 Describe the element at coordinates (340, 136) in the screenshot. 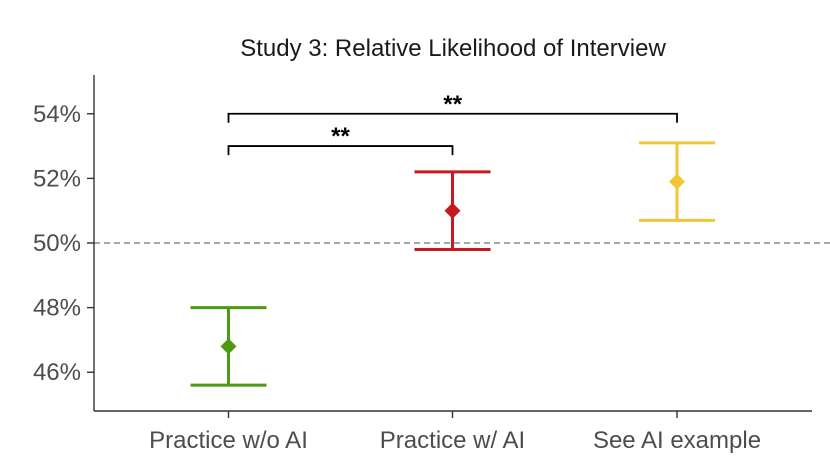

I see `significance-label-1: **` at that location.